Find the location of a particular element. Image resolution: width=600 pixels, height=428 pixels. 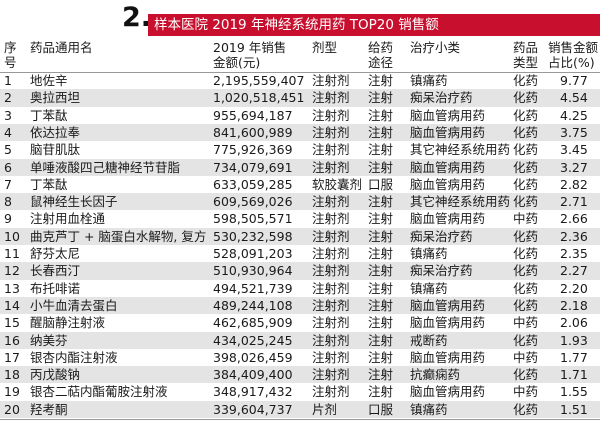

sales-share: 1.51 is located at coordinates (574, 409).